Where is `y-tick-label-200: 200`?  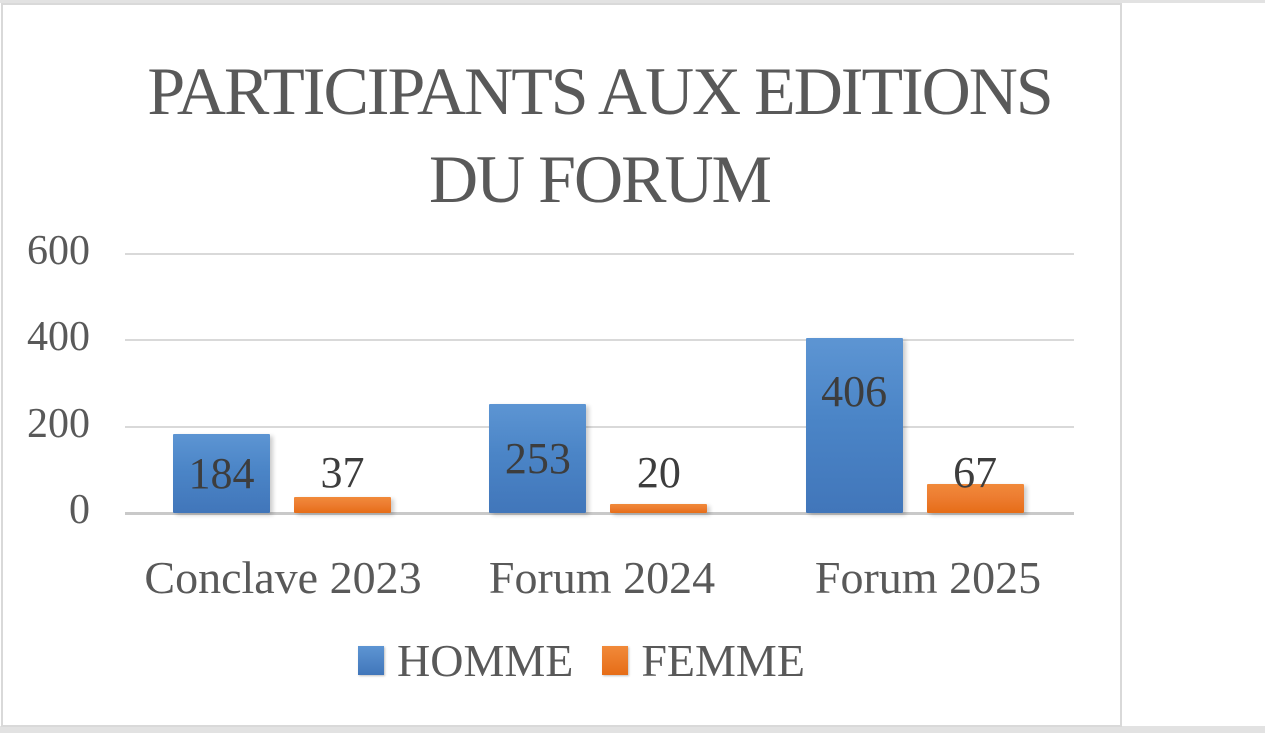 y-tick-label-200: 200 is located at coordinates (58, 423).